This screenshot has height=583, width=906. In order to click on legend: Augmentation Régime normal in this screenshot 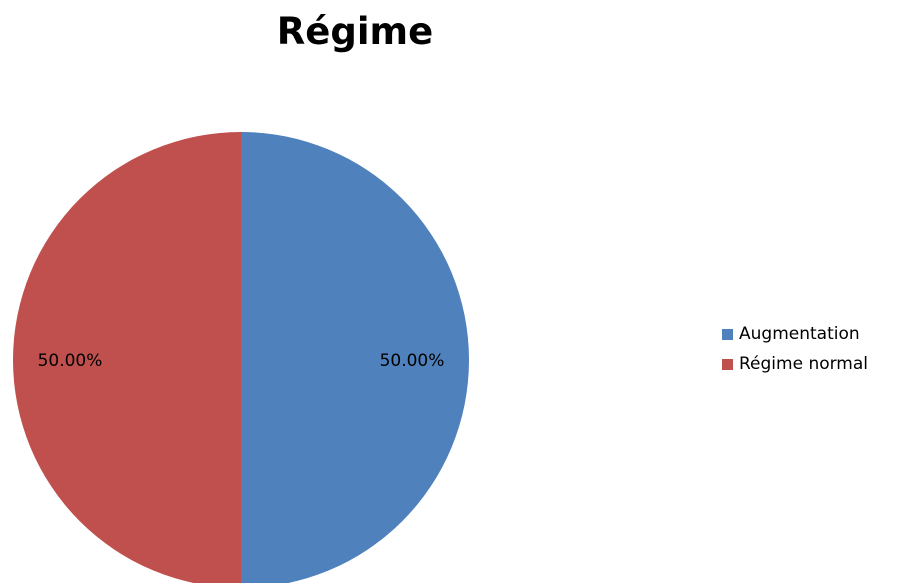, I will do `click(795, 352)`.